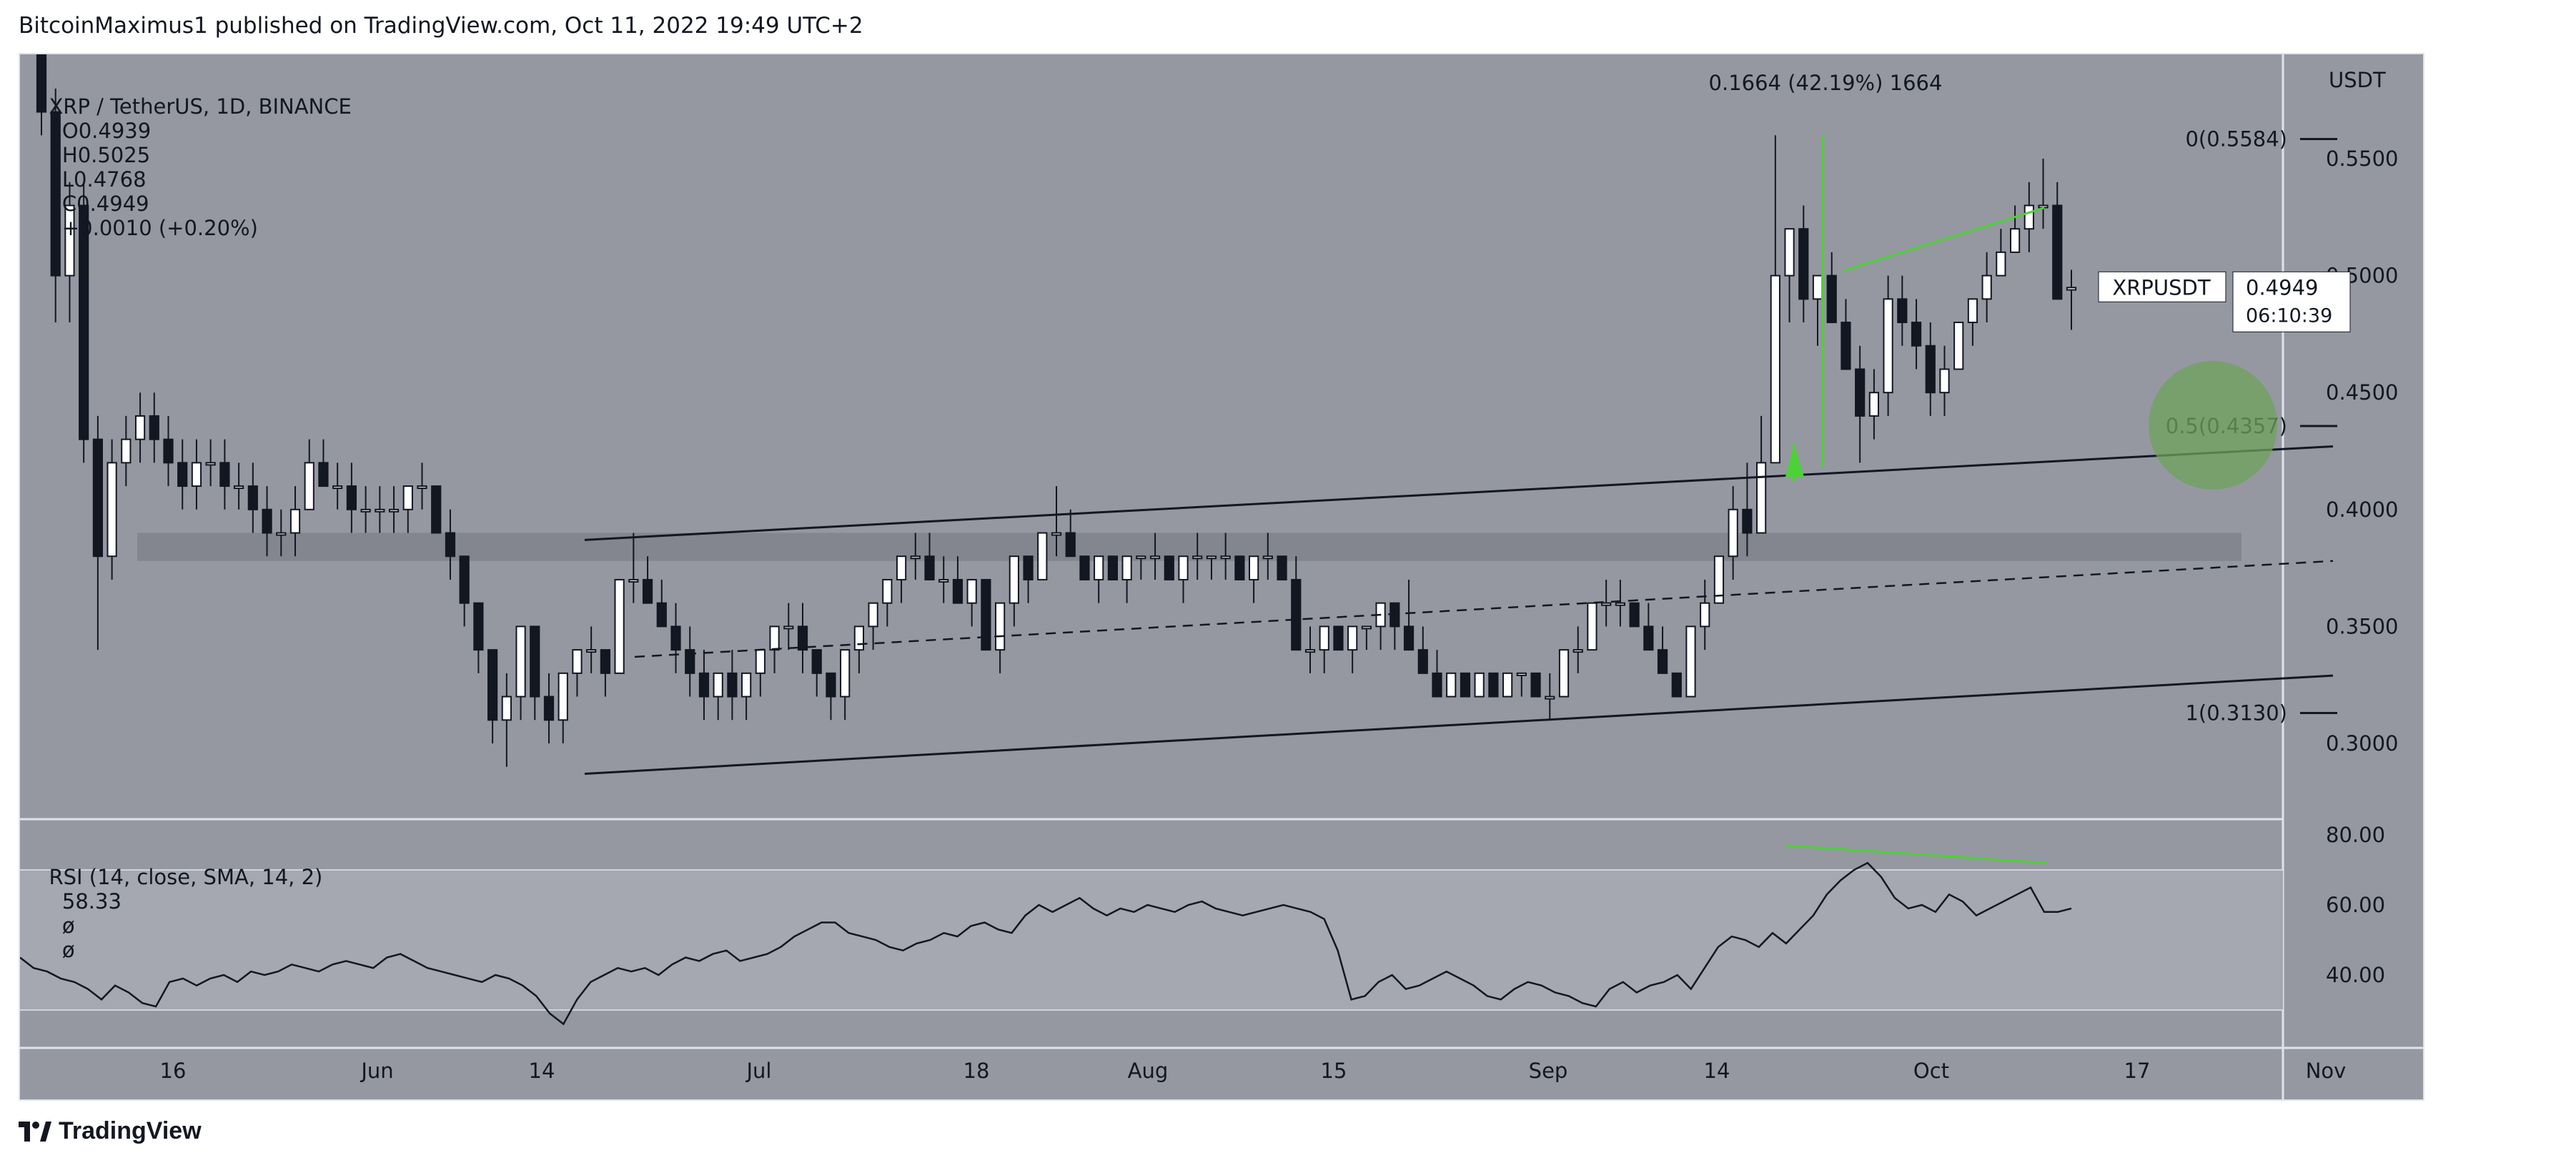  What do you see at coordinates (68, 926) in the screenshot?
I see `rsi-extra-1: ø` at bounding box center [68, 926].